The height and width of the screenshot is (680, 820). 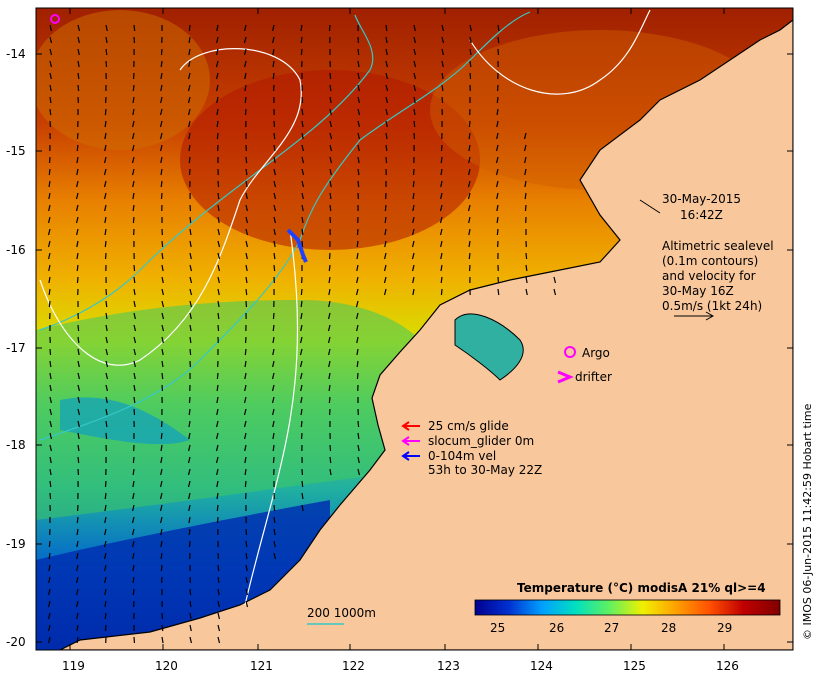 I want to click on glider-track, so click(x=297, y=245).